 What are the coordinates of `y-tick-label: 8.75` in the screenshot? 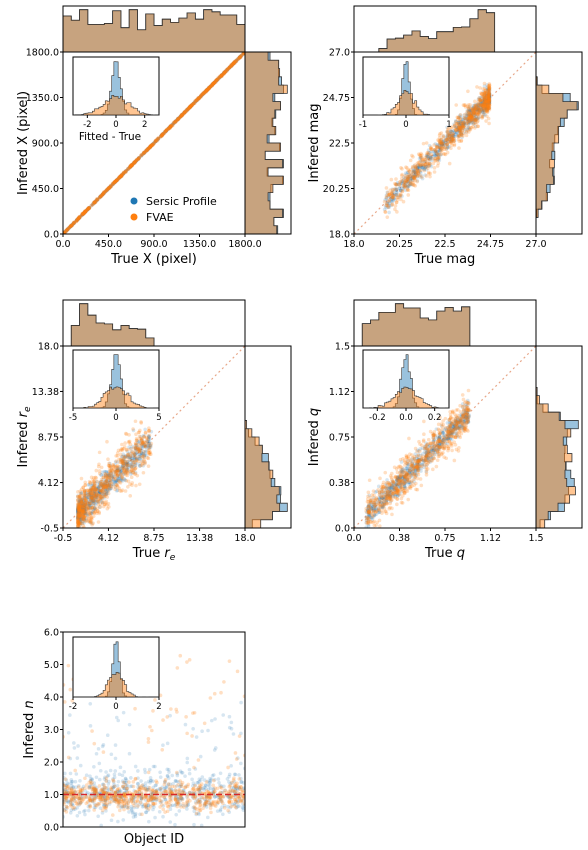 It's located at (48, 438).